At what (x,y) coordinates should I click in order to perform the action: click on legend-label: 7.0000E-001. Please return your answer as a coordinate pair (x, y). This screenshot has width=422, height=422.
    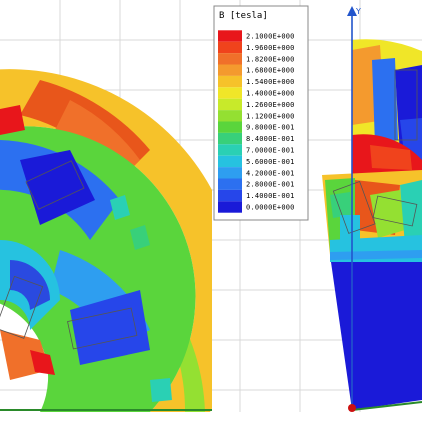
    Looking at the image, I should click on (270, 151).